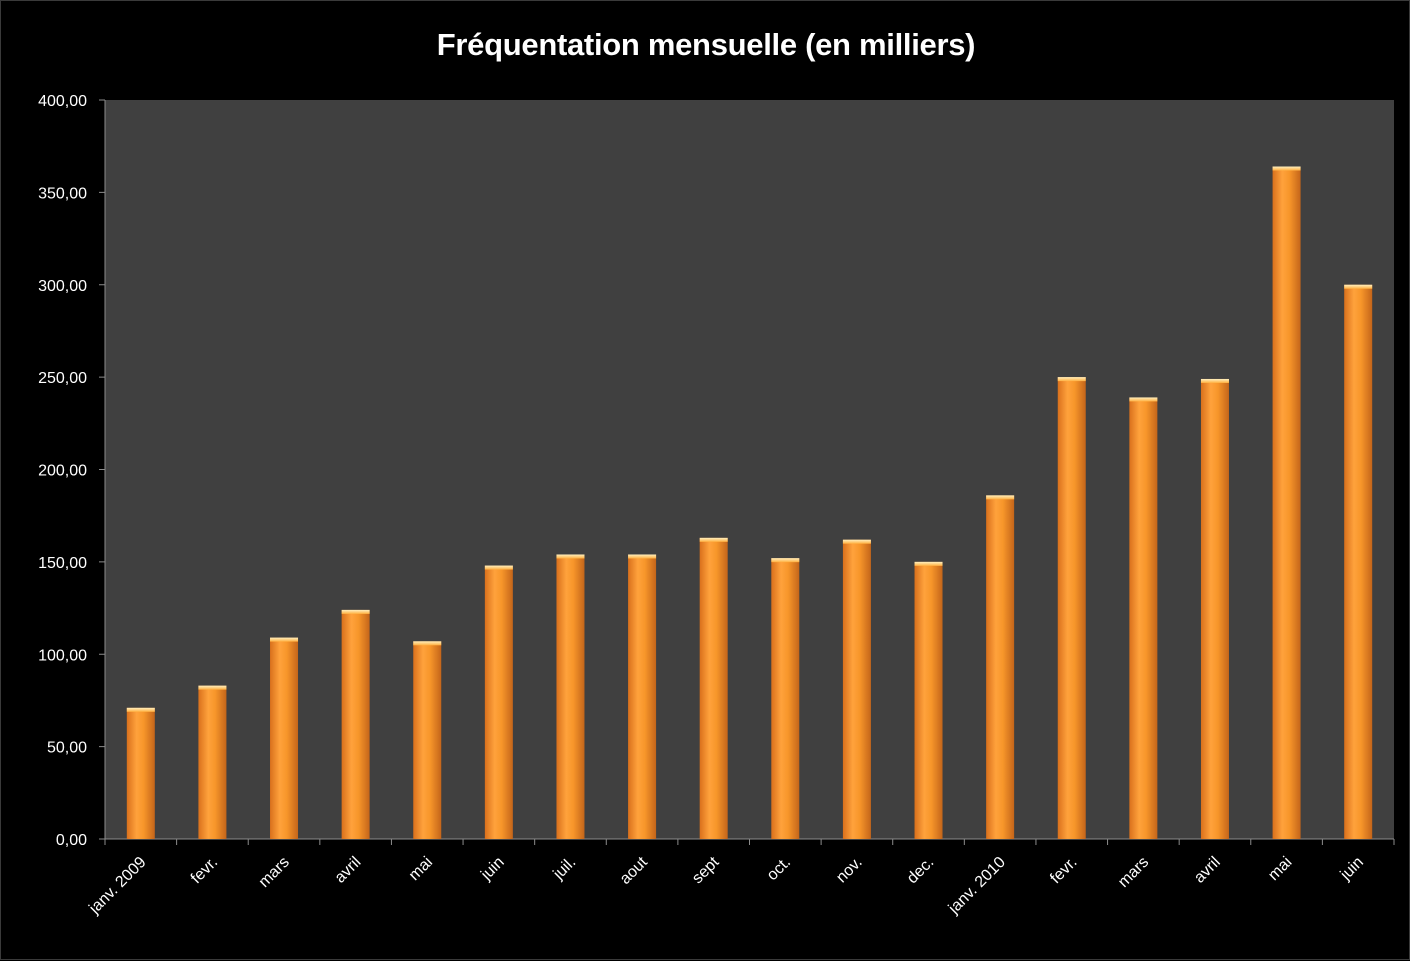 Image resolution: width=1410 pixels, height=961 pixels. What do you see at coordinates (67, 748) in the screenshot?
I see `y-tick-label: 50,00` at bounding box center [67, 748].